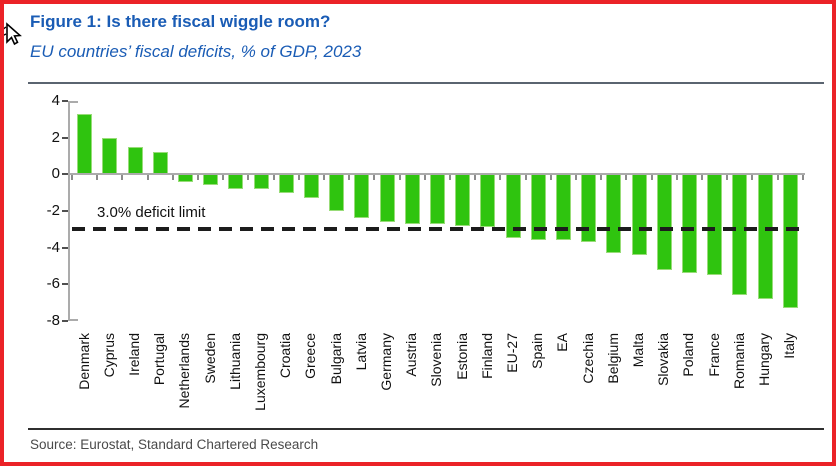 This screenshot has height=466, width=836. What do you see at coordinates (285, 356) in the screenshot?
I see `x-label-Croatia: Croatia` at bounding box center [285, 356].